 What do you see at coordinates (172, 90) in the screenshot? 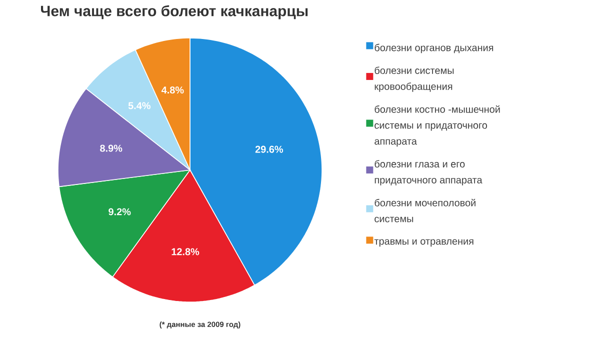
I see `data-label: 4.8%` at bounding box center [172, 90].